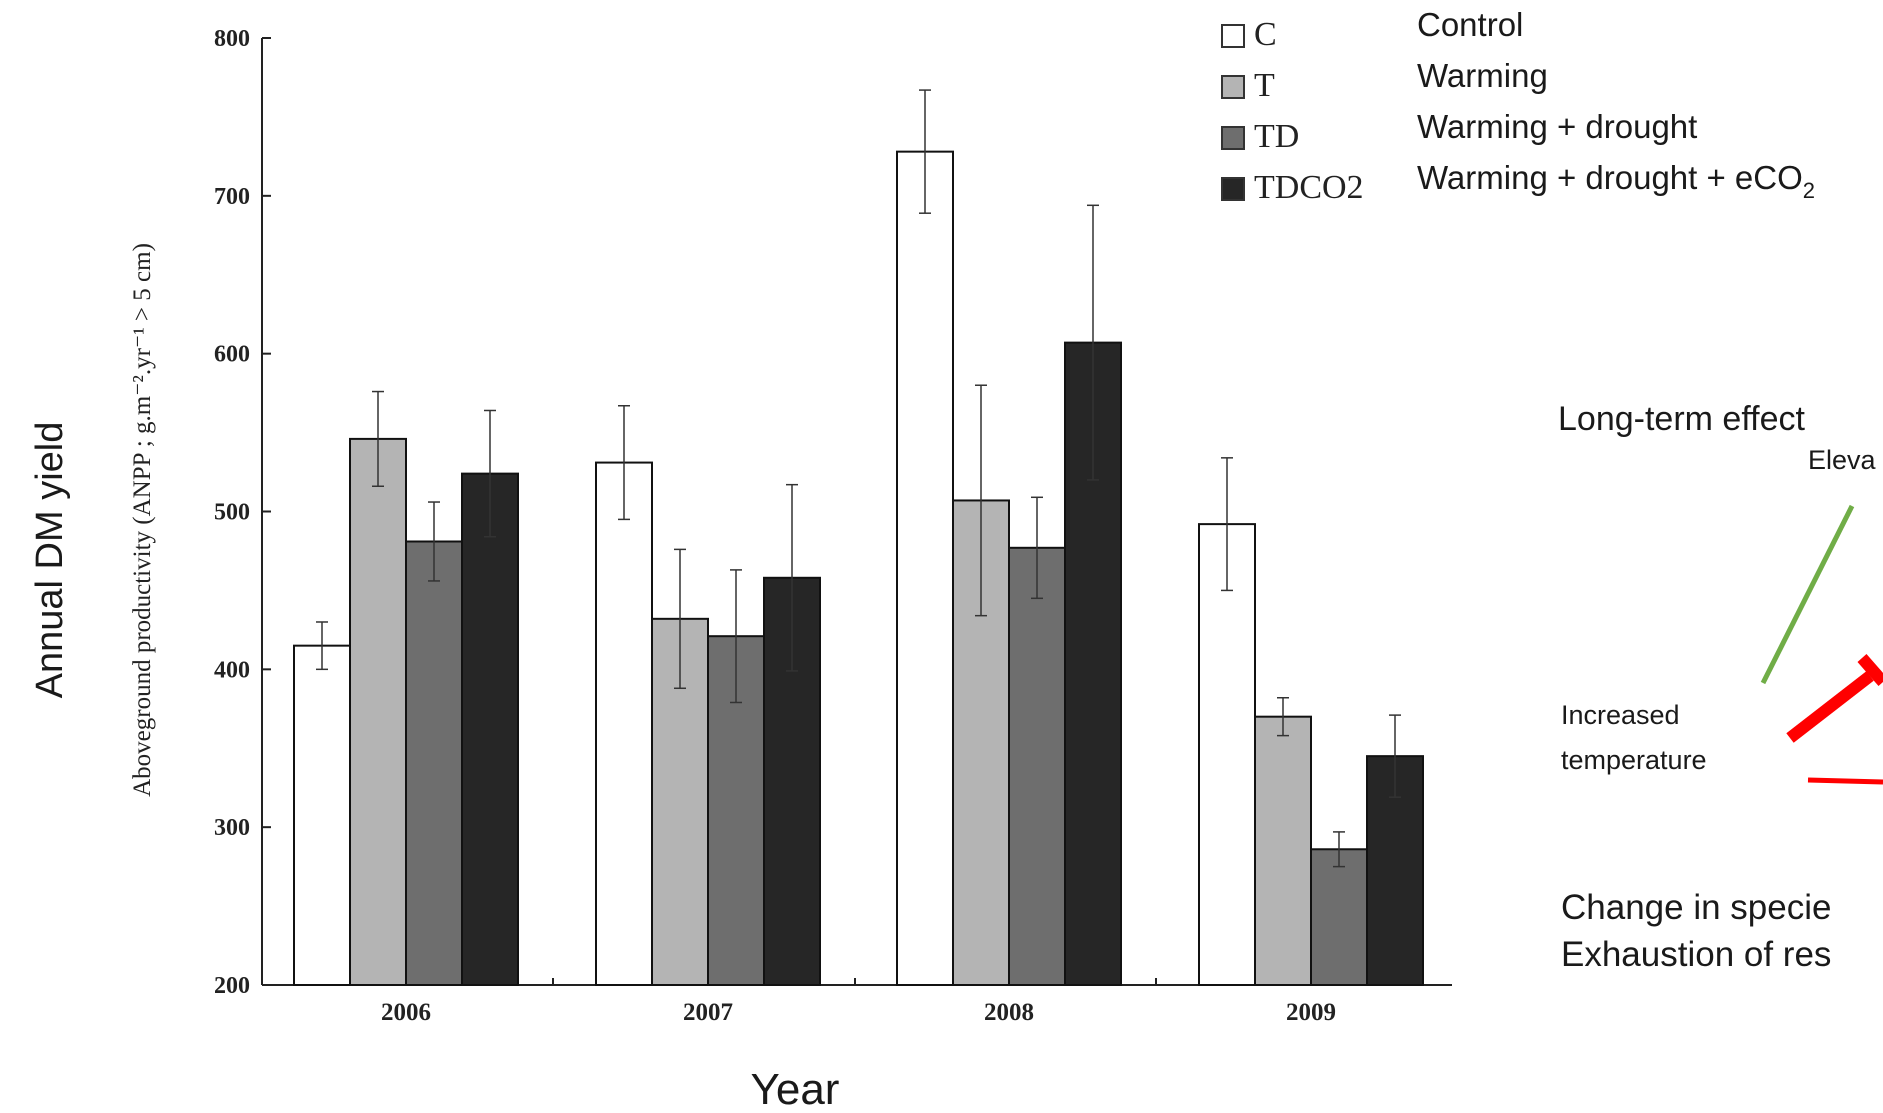 The image size is (1883, 1113). I want to click on y-tick-label: 500, so click(232, 513).